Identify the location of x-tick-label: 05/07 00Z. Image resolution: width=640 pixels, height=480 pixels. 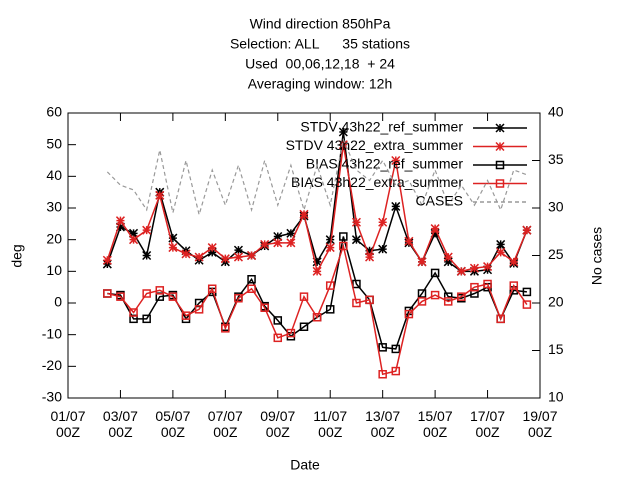
(173, 424).